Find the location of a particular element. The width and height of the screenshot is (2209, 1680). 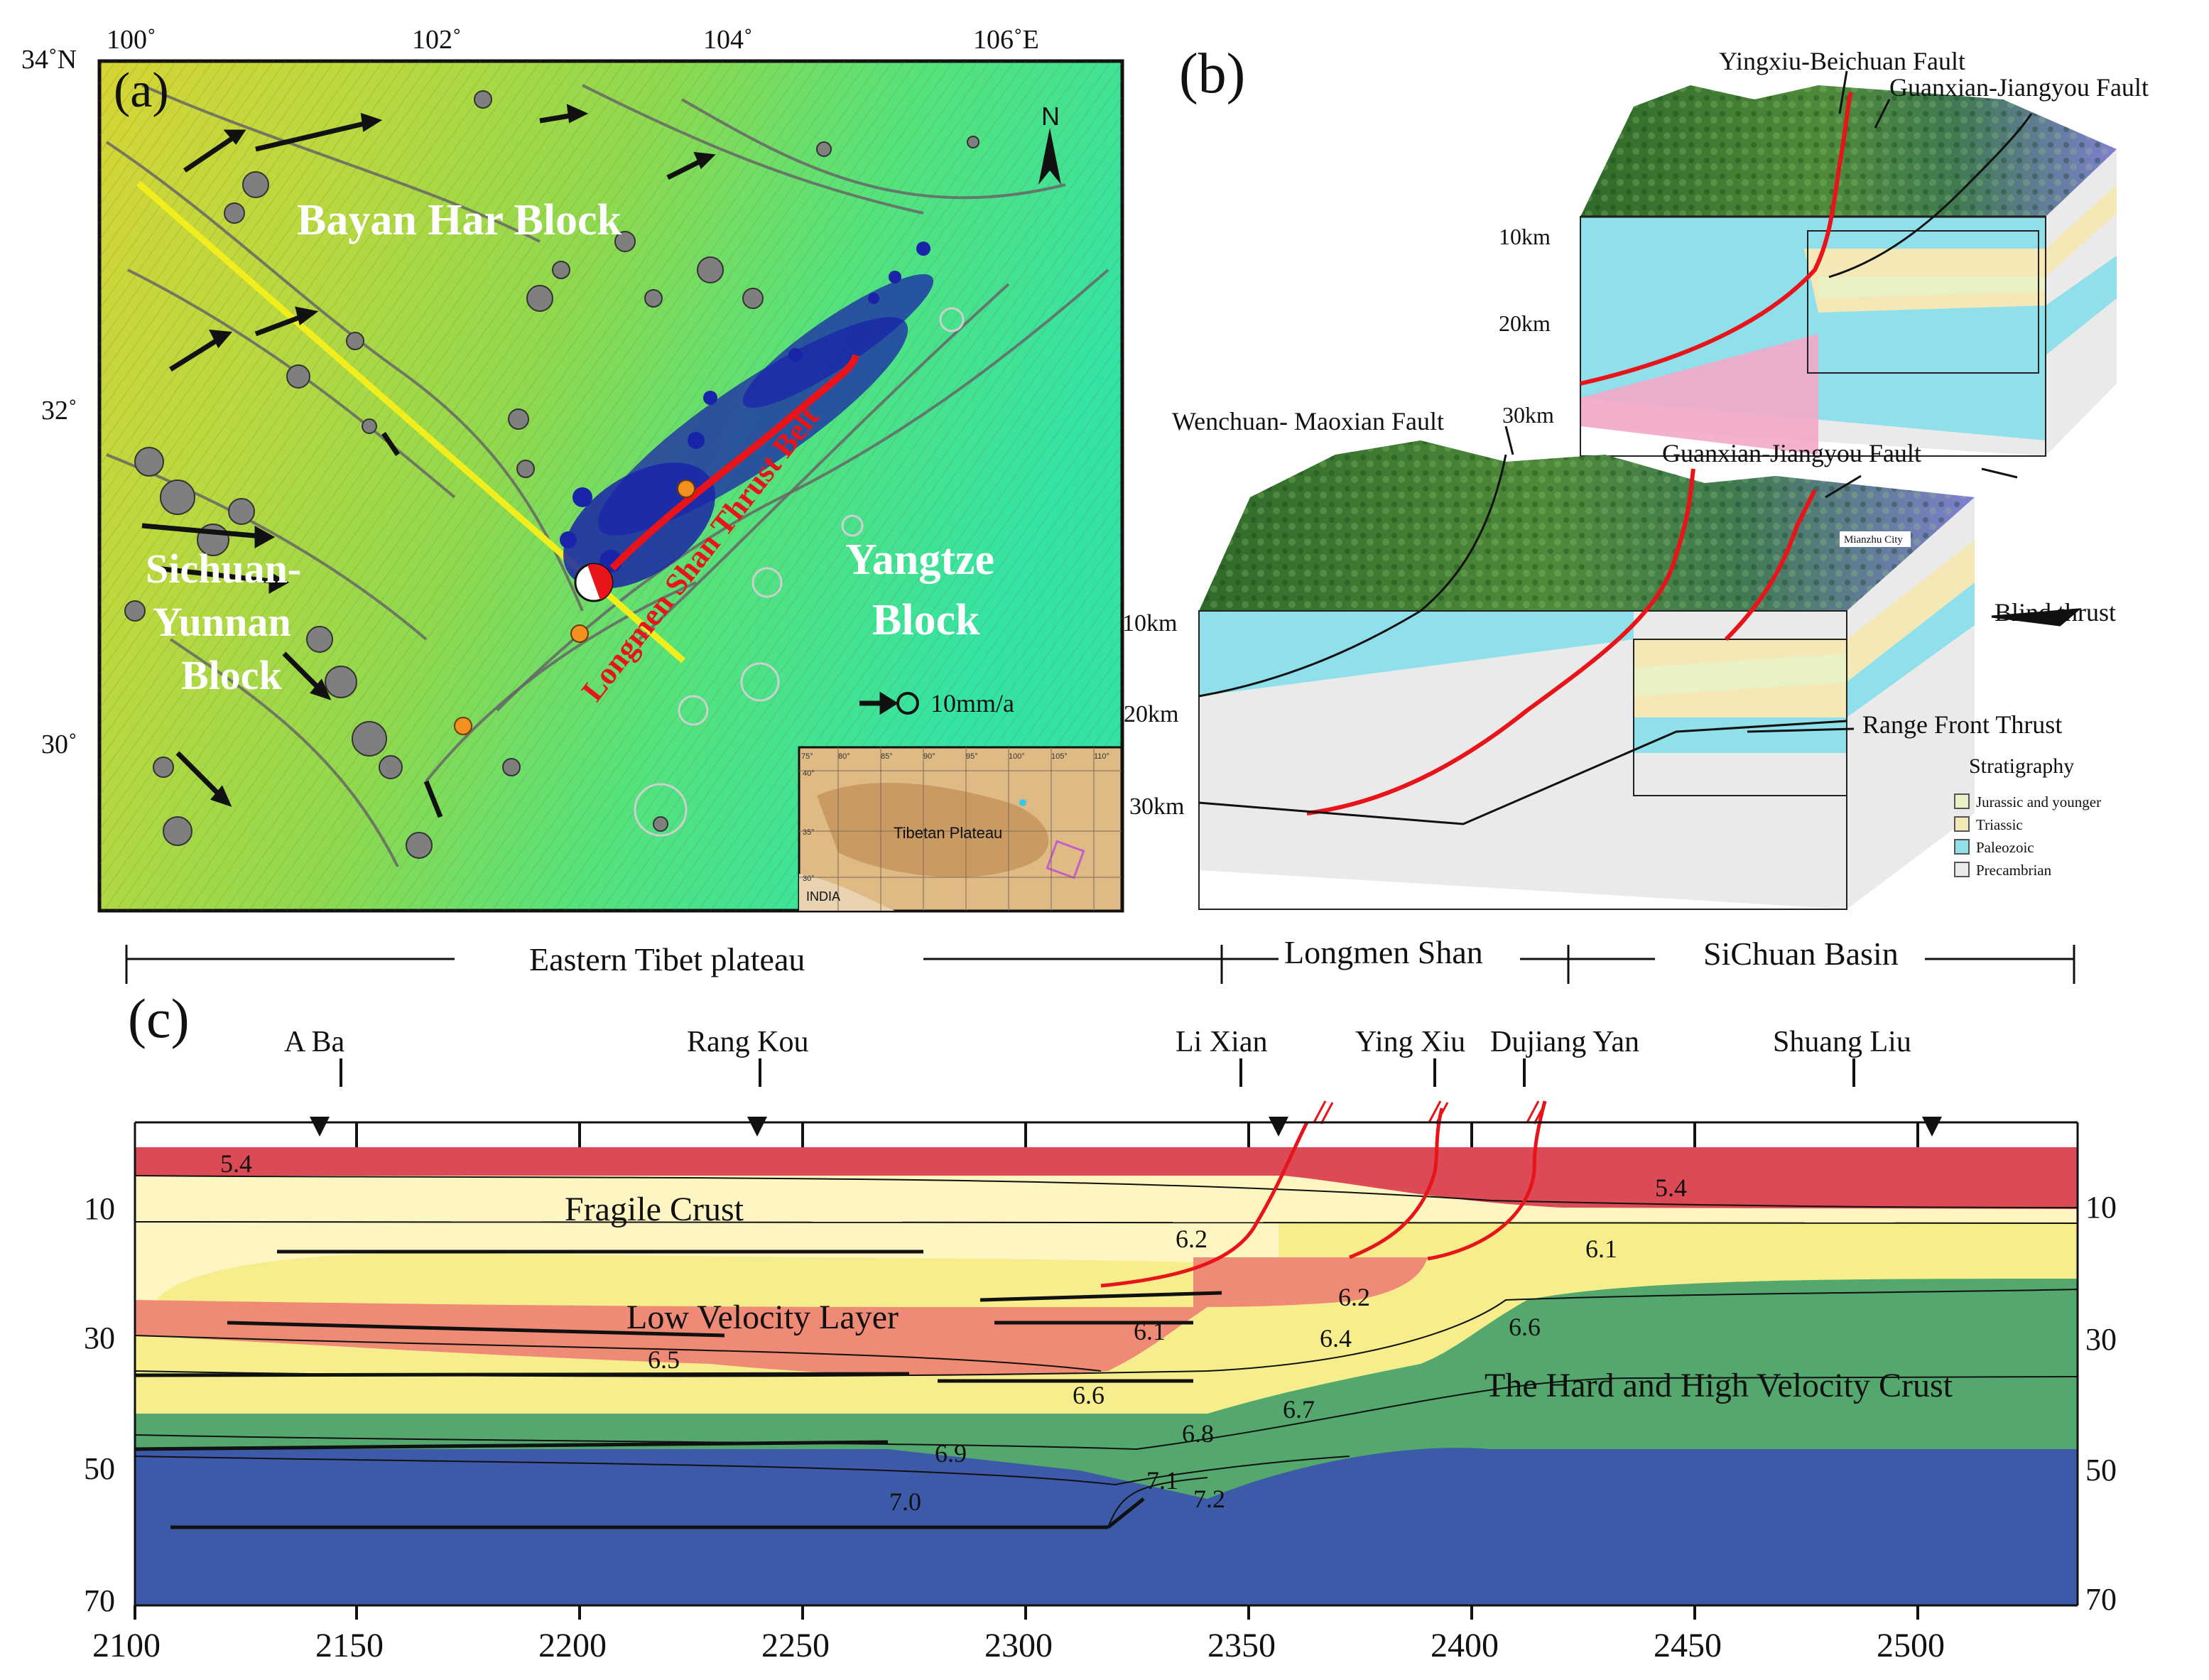

depth-tick-right: 50 is located at coordinates (2101, 1470).